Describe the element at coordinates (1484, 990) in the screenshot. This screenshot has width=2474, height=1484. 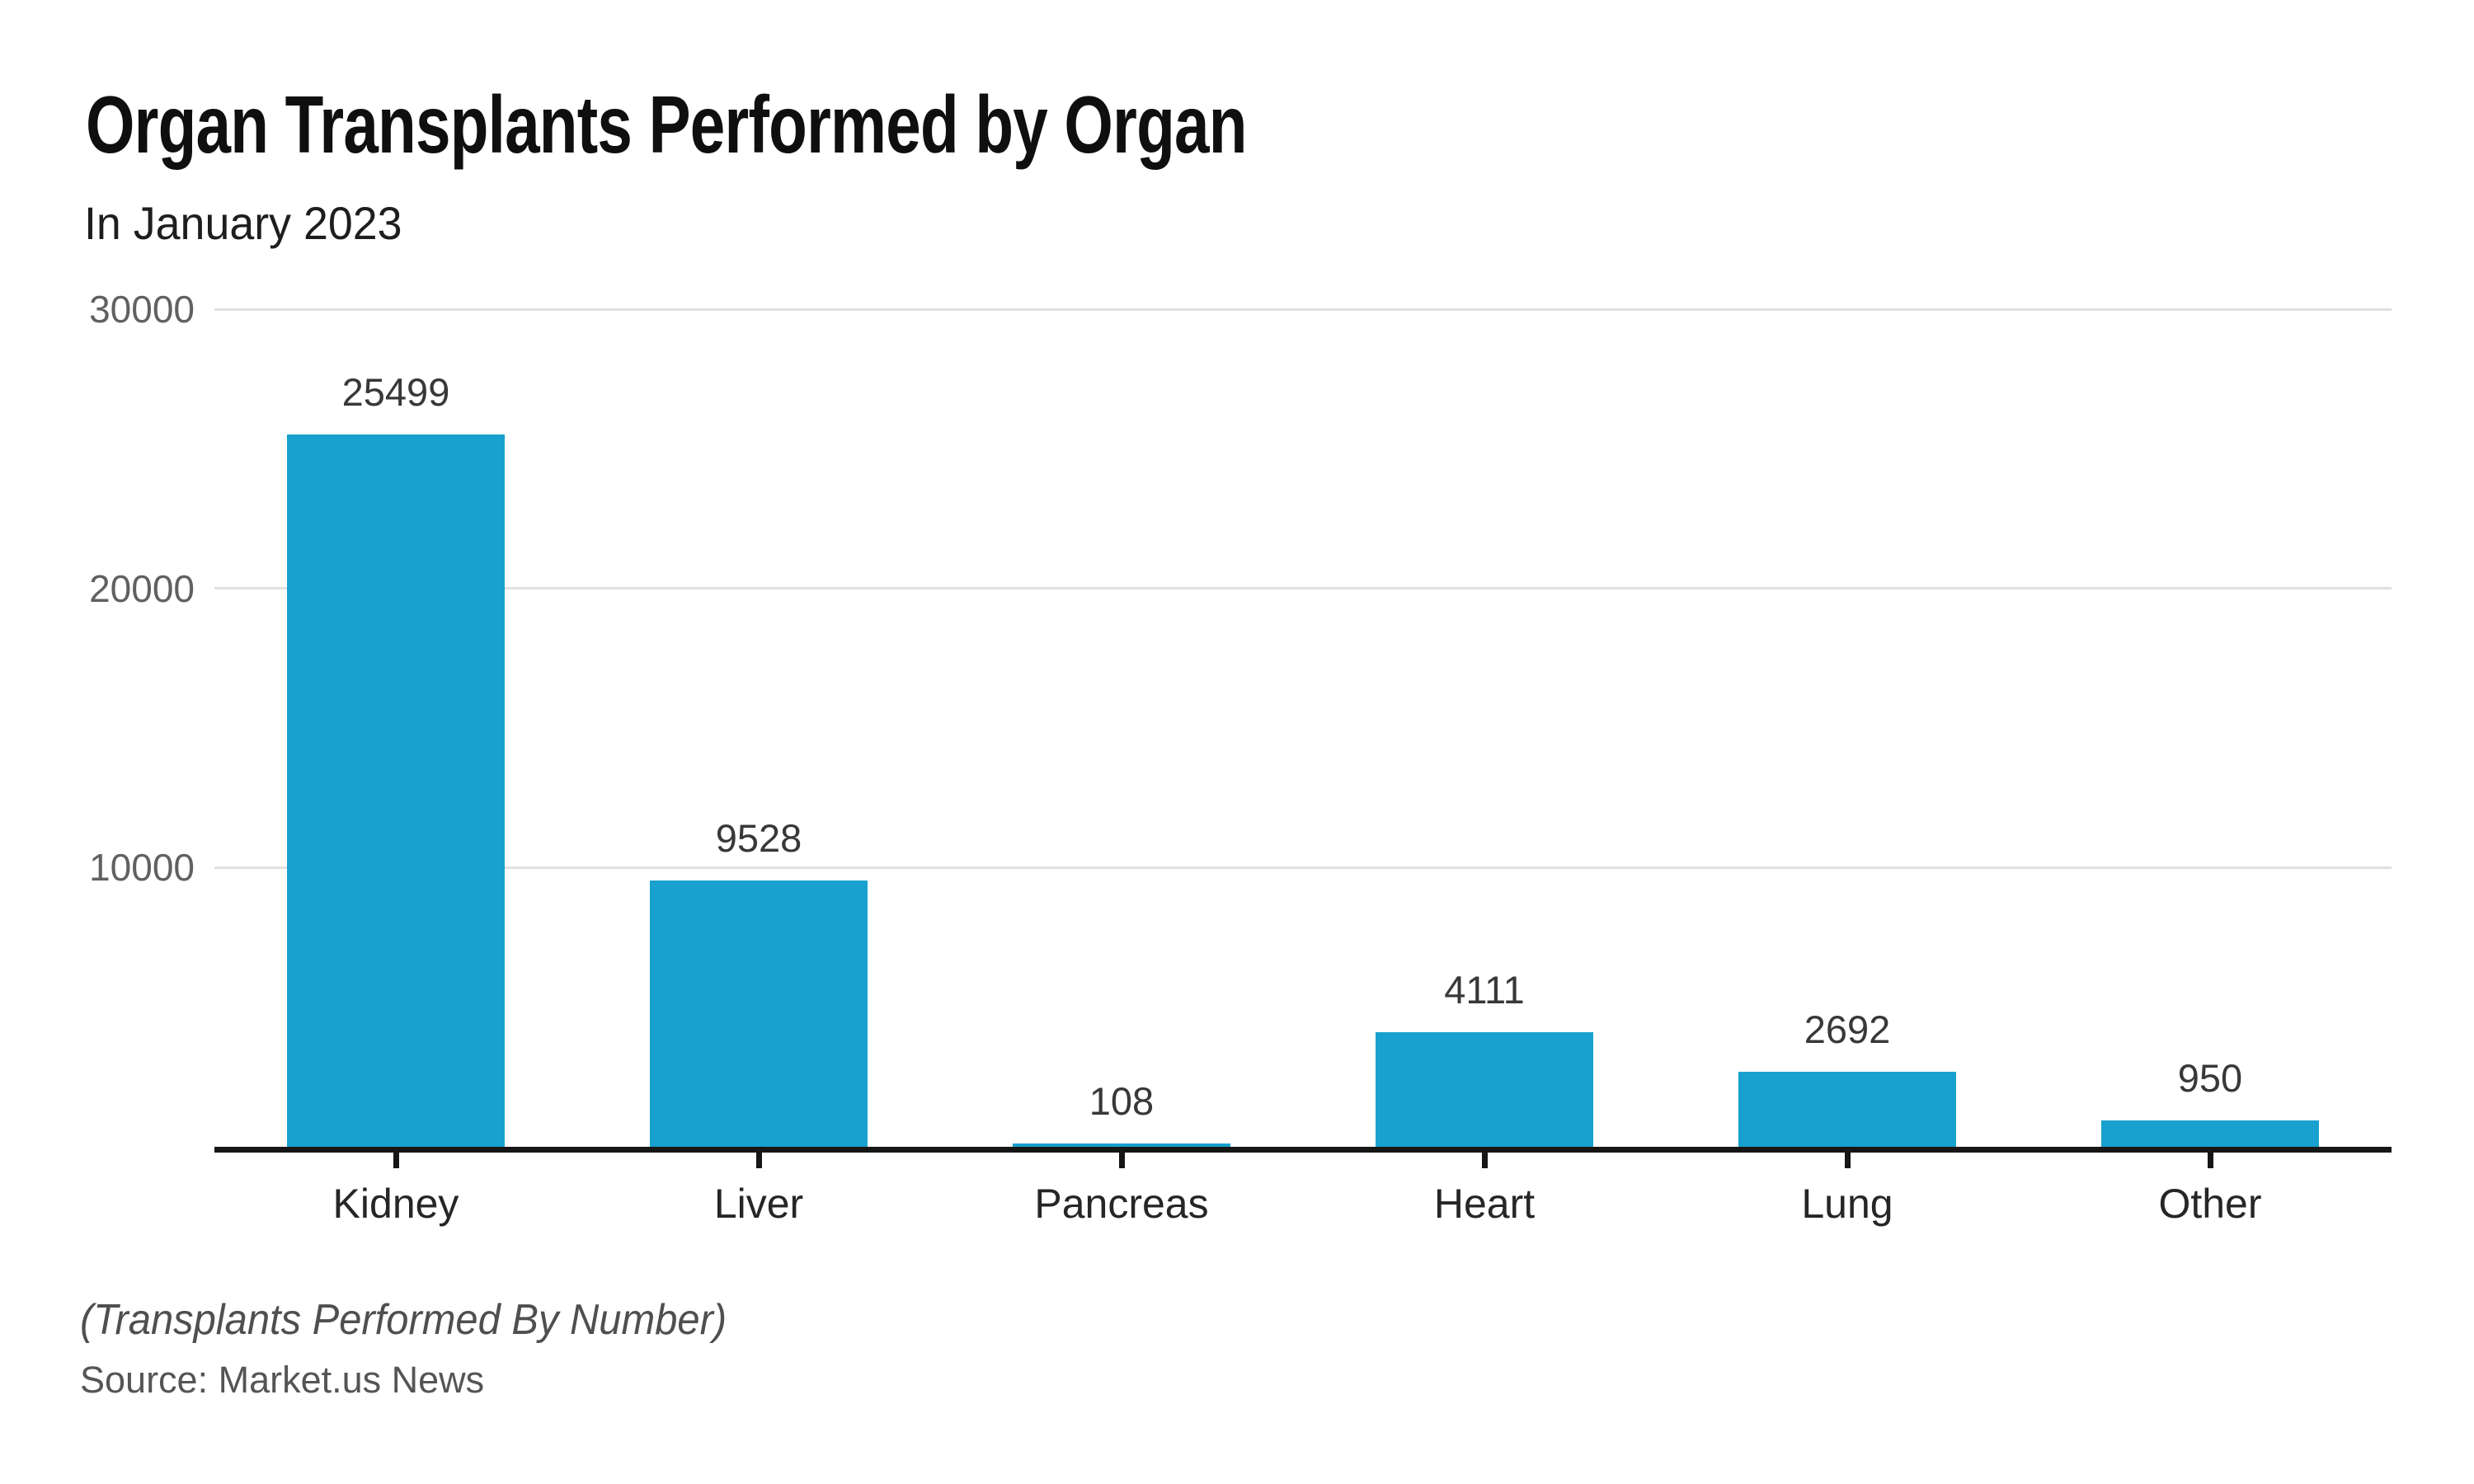
I see `bar-value-label: 4111` at that location.